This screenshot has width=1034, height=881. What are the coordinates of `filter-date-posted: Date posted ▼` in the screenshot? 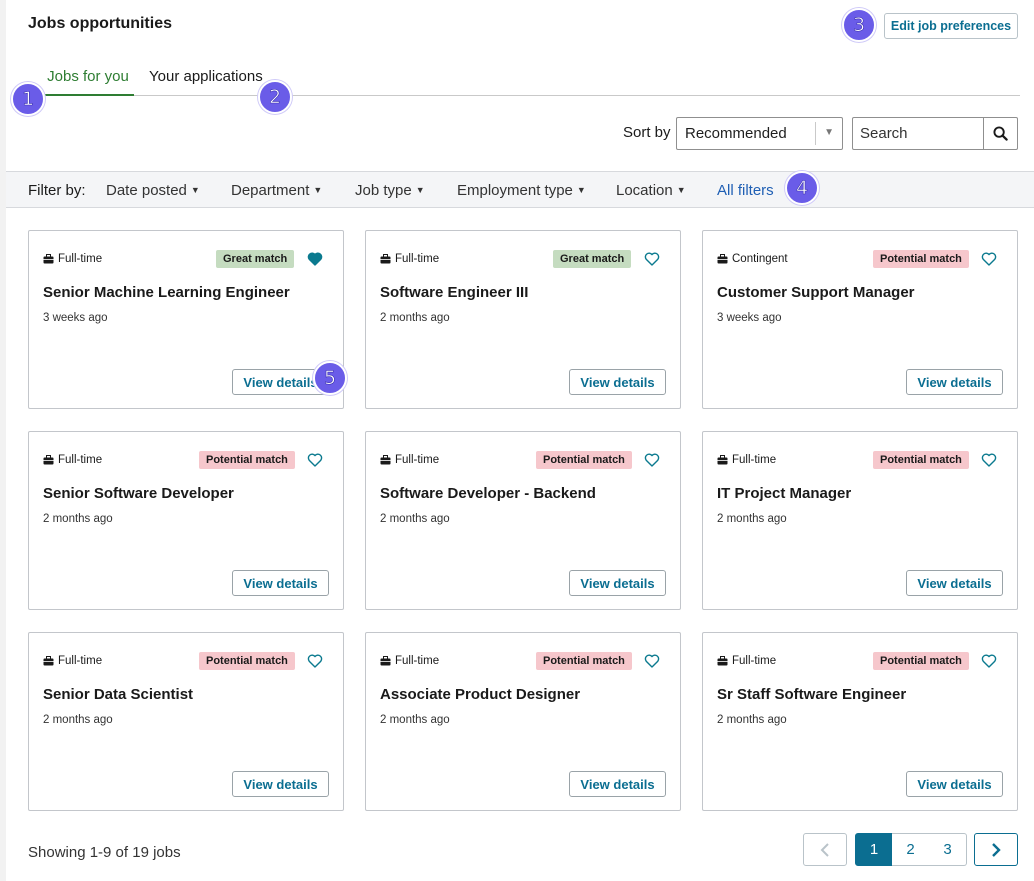 It's located at (153, 190).